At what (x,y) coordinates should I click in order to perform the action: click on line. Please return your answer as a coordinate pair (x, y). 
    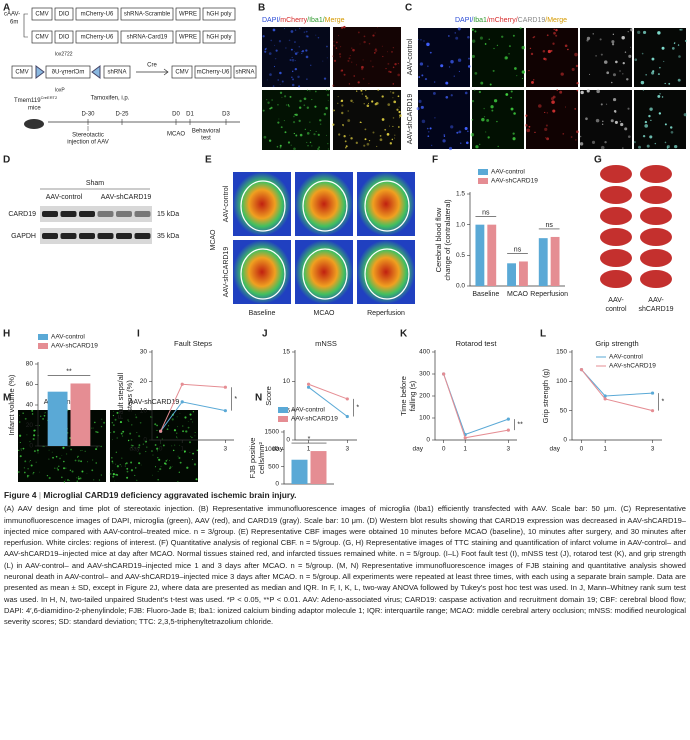
    Looking at the image, I should click on (476, 406).